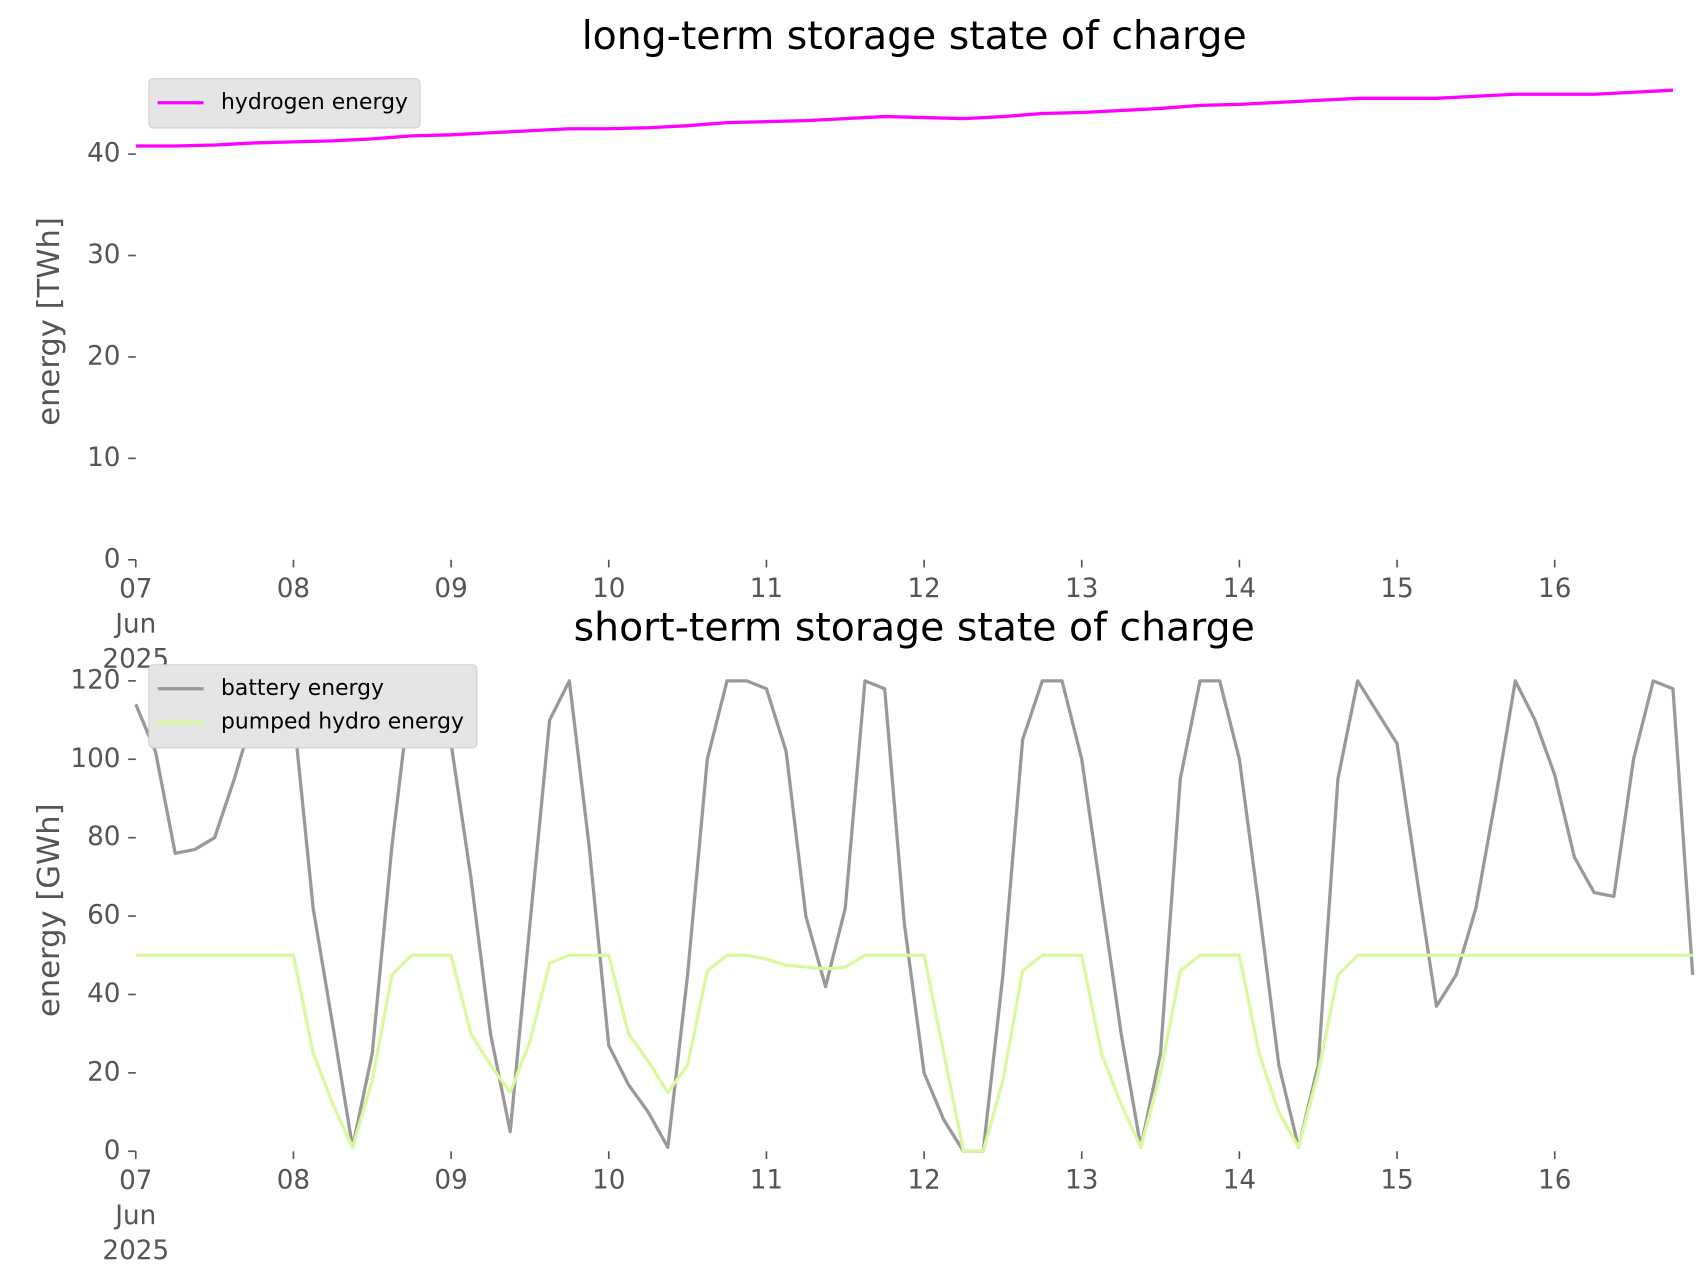 This screenshot has height=1277, width=1706. What do you see at coordinates (914, 627) in the screenshot?
I see `chart-title: short-term storage state of charge` at bounding box center [914, 627].